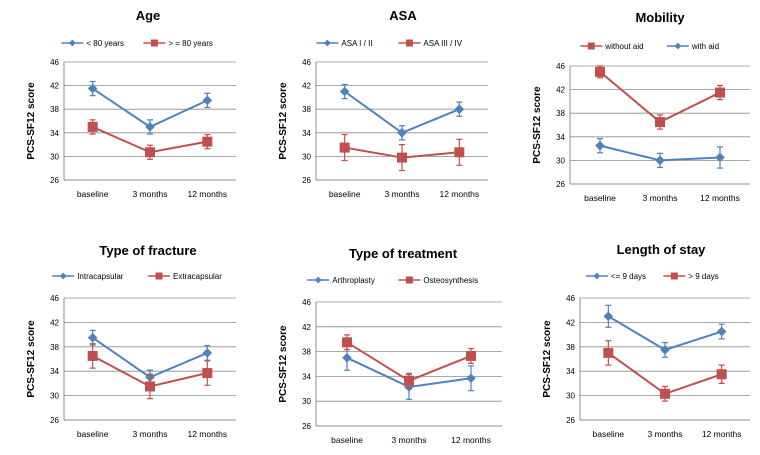 The width and height of the screenshot is (760, 455). Describe the element at coordinates (402, 152) in the screenshot. I see `series-asa-iii-iv` at that location.